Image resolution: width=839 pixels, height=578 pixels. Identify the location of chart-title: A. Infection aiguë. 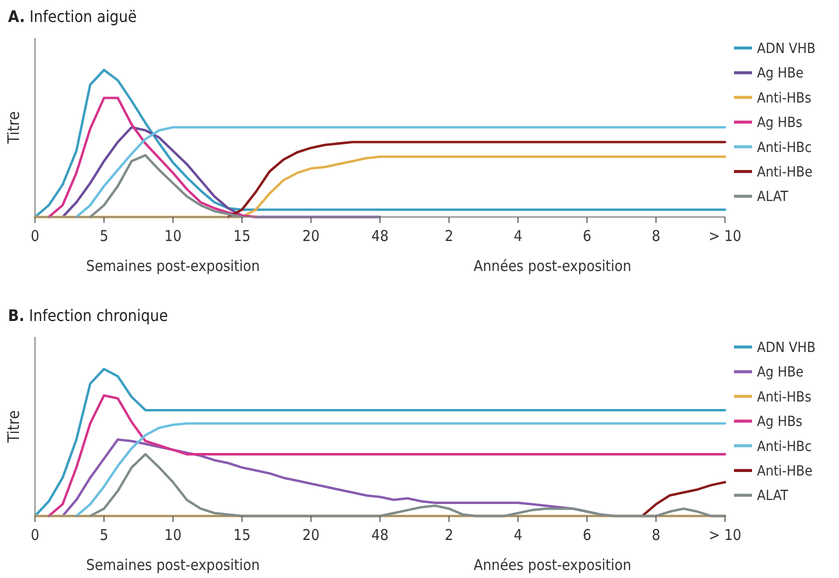
(72, 16).